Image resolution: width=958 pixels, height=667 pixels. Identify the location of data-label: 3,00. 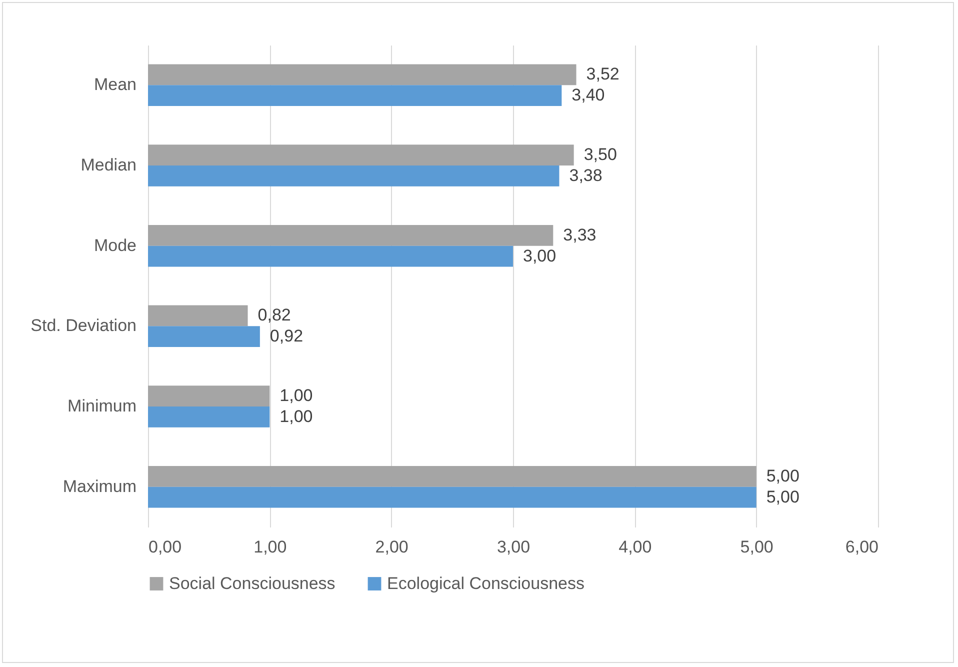
(539, 256).